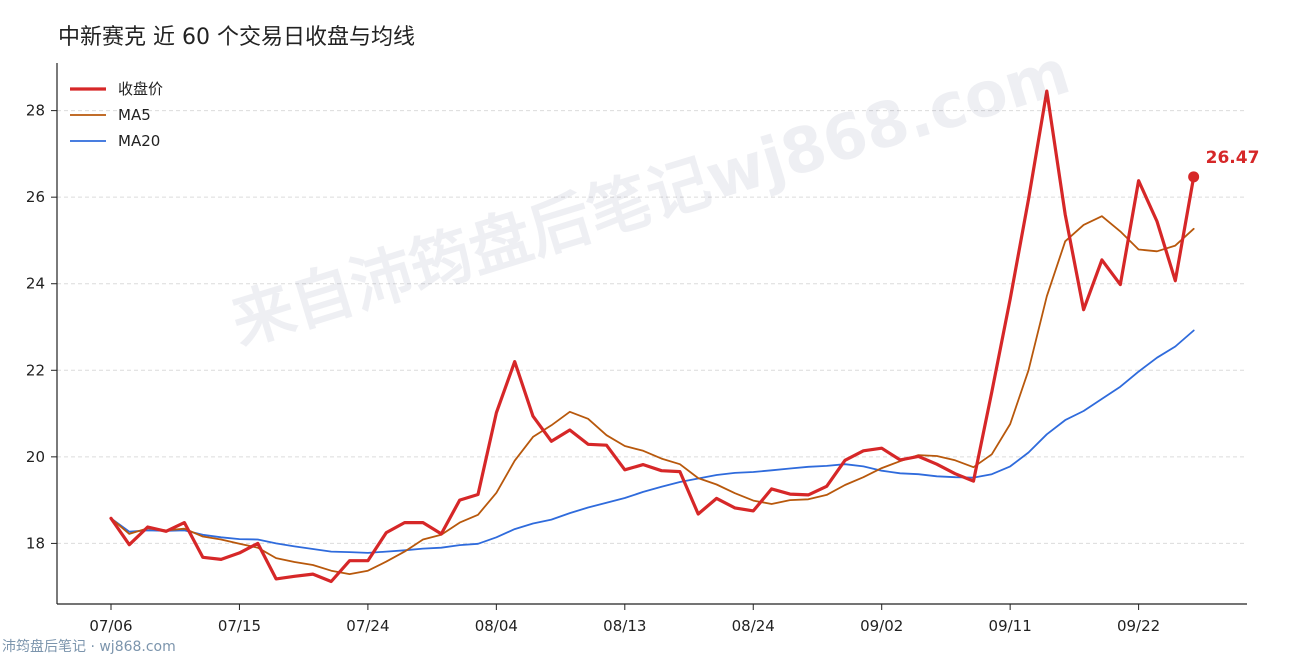  Describe the element at coordinates (35, 543) in the screenshot. I see `y-tick-label: 18` at that location.